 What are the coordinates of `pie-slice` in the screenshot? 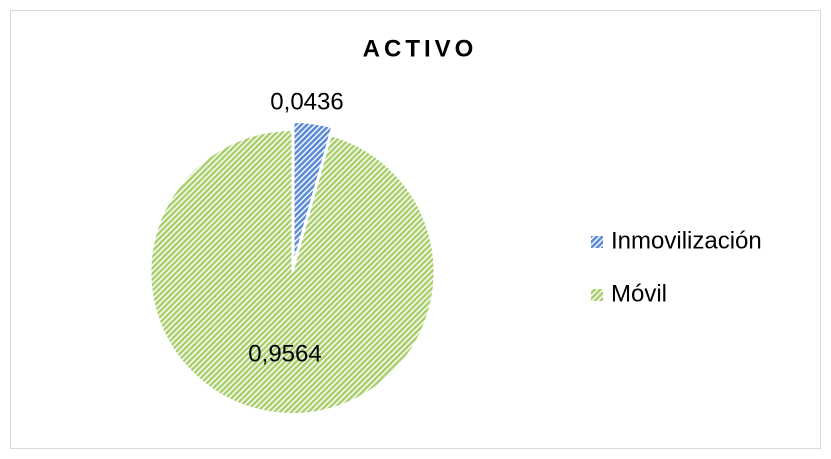 It's located at (313, 193).